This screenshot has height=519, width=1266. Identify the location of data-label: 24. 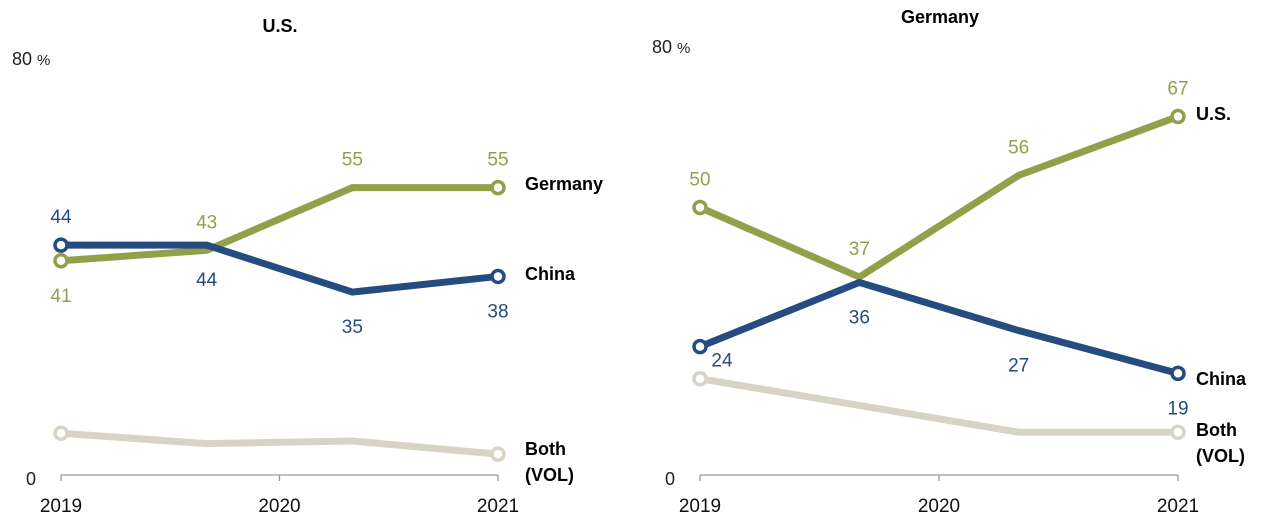
(722, 361).